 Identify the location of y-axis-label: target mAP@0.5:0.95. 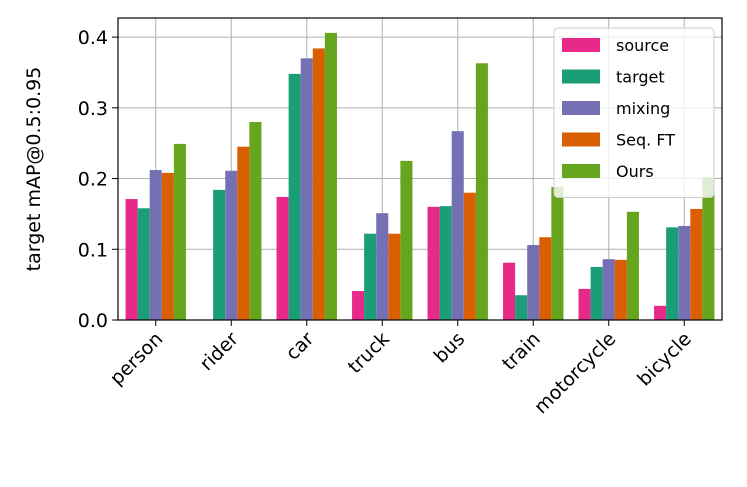
(34, 169).